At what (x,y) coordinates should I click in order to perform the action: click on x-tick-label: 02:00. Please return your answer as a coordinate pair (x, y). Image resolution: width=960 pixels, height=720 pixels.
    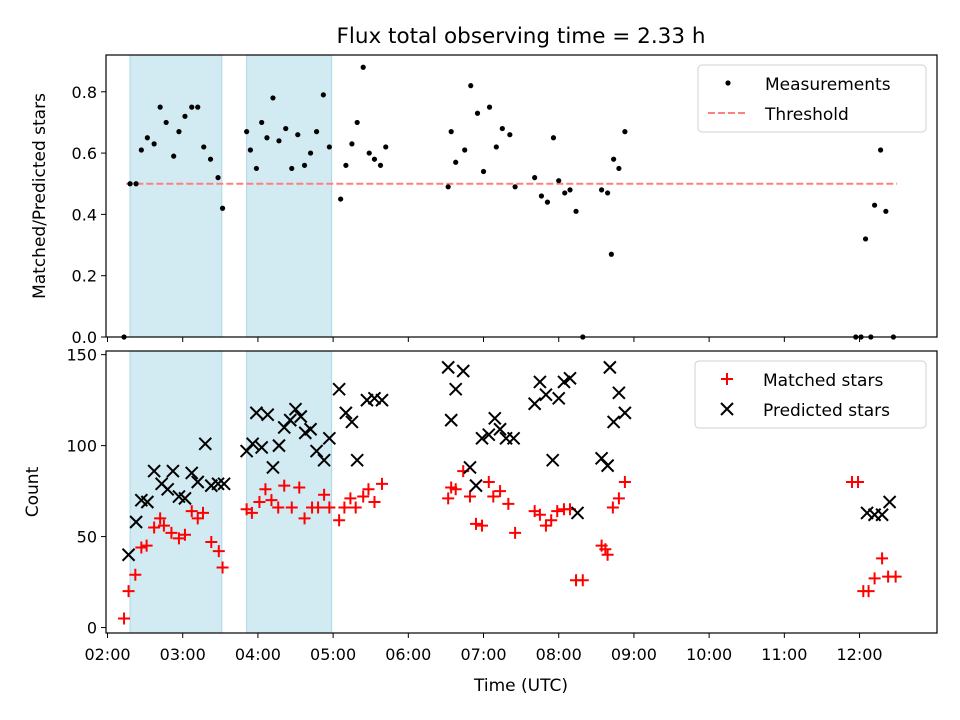
    Looking at the image, I should click on (107, 654).